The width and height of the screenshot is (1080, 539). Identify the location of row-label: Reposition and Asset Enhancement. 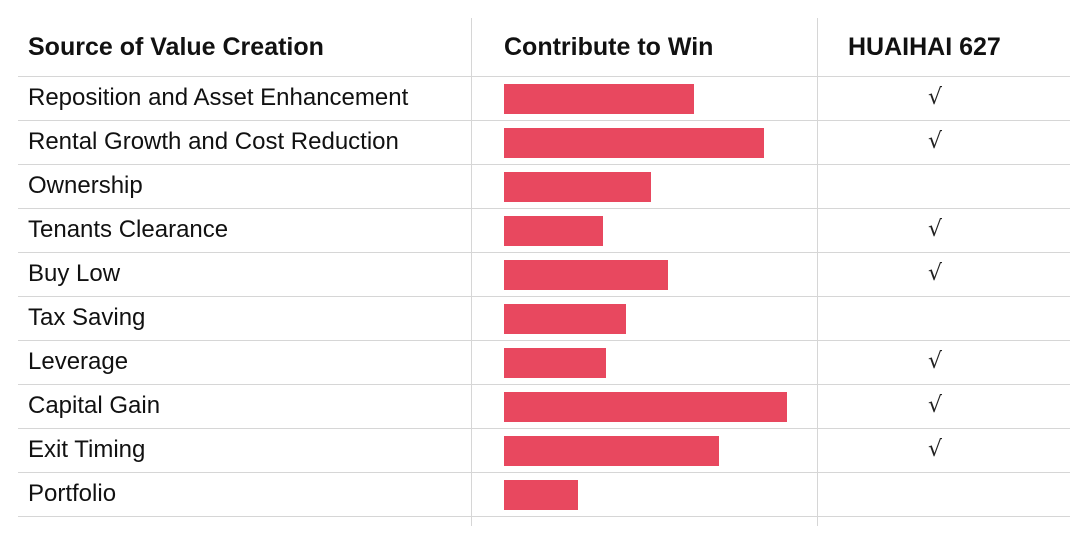
(218, 97).